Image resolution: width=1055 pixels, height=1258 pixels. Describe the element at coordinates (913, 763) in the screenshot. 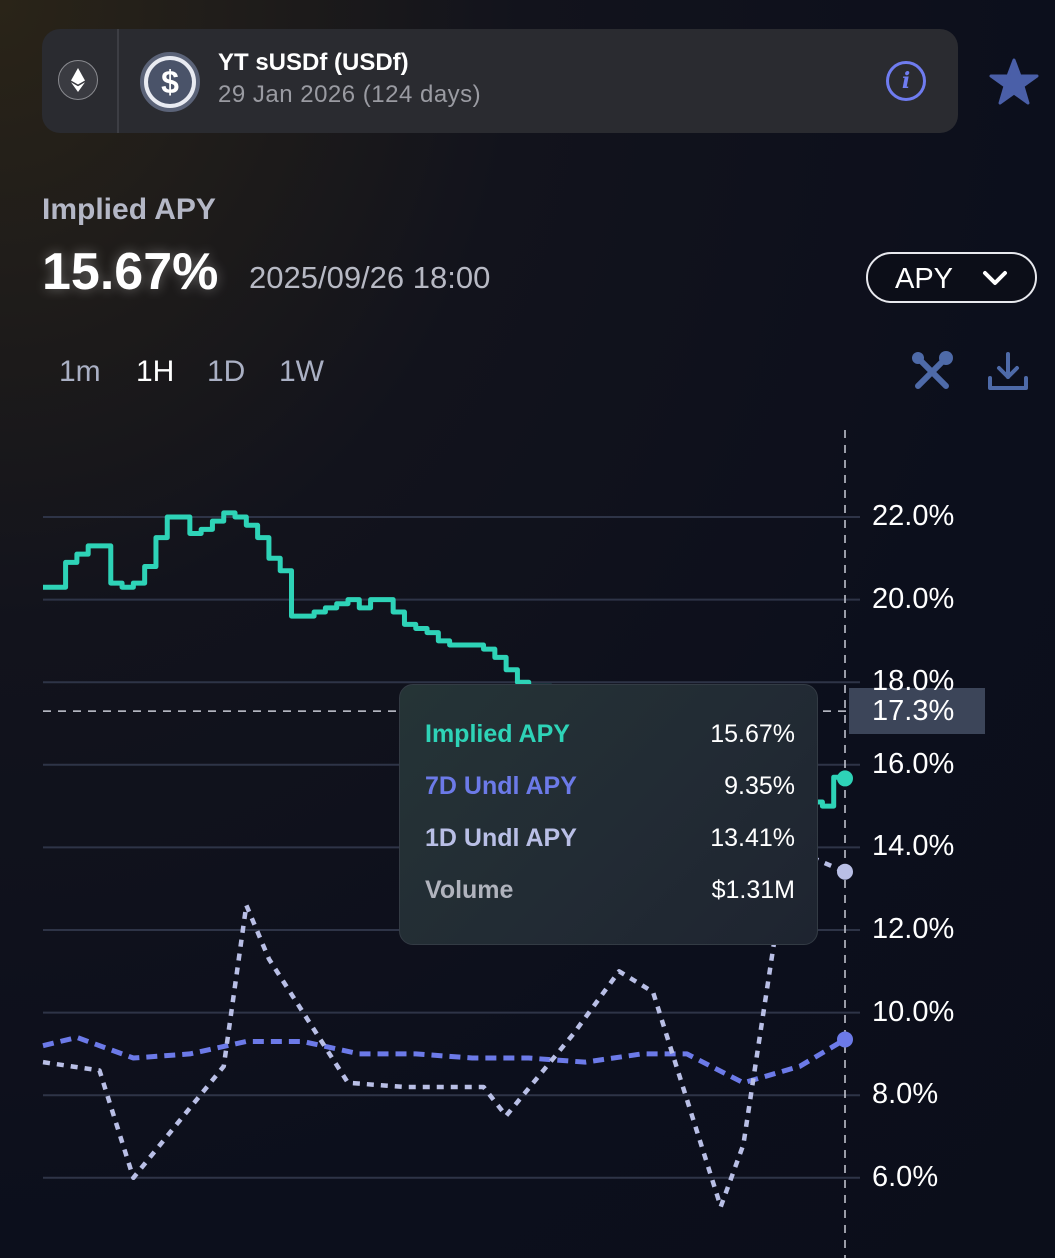

I see `y-tick-label: 16.0%` at that location.